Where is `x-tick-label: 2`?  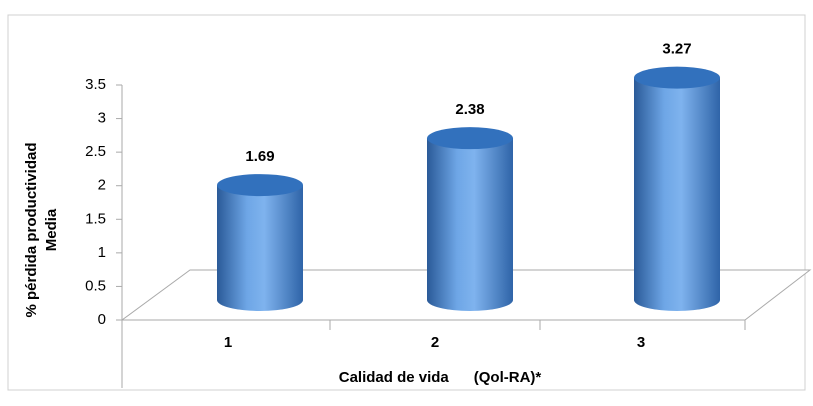 x-tick-label: 2 is located at coordinates (435, 342).